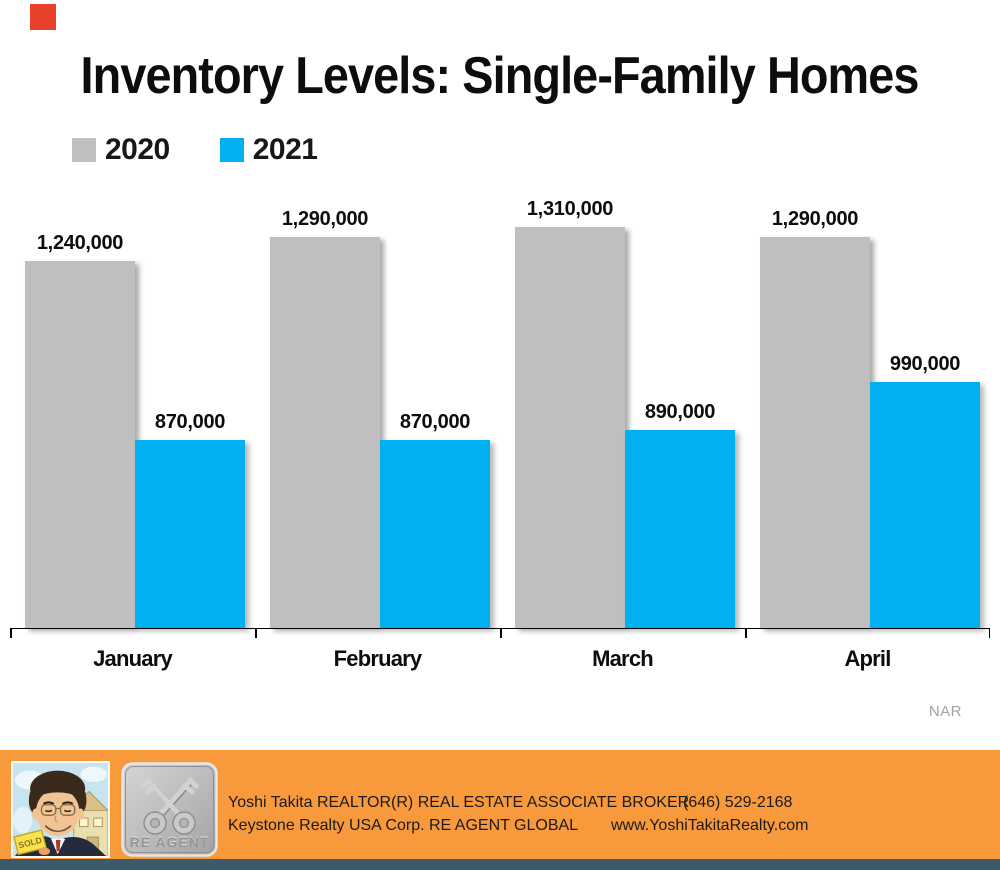  Describe the element at coordinates (623, 658) in the screenshot. I see `category-label-march: March` at that location.